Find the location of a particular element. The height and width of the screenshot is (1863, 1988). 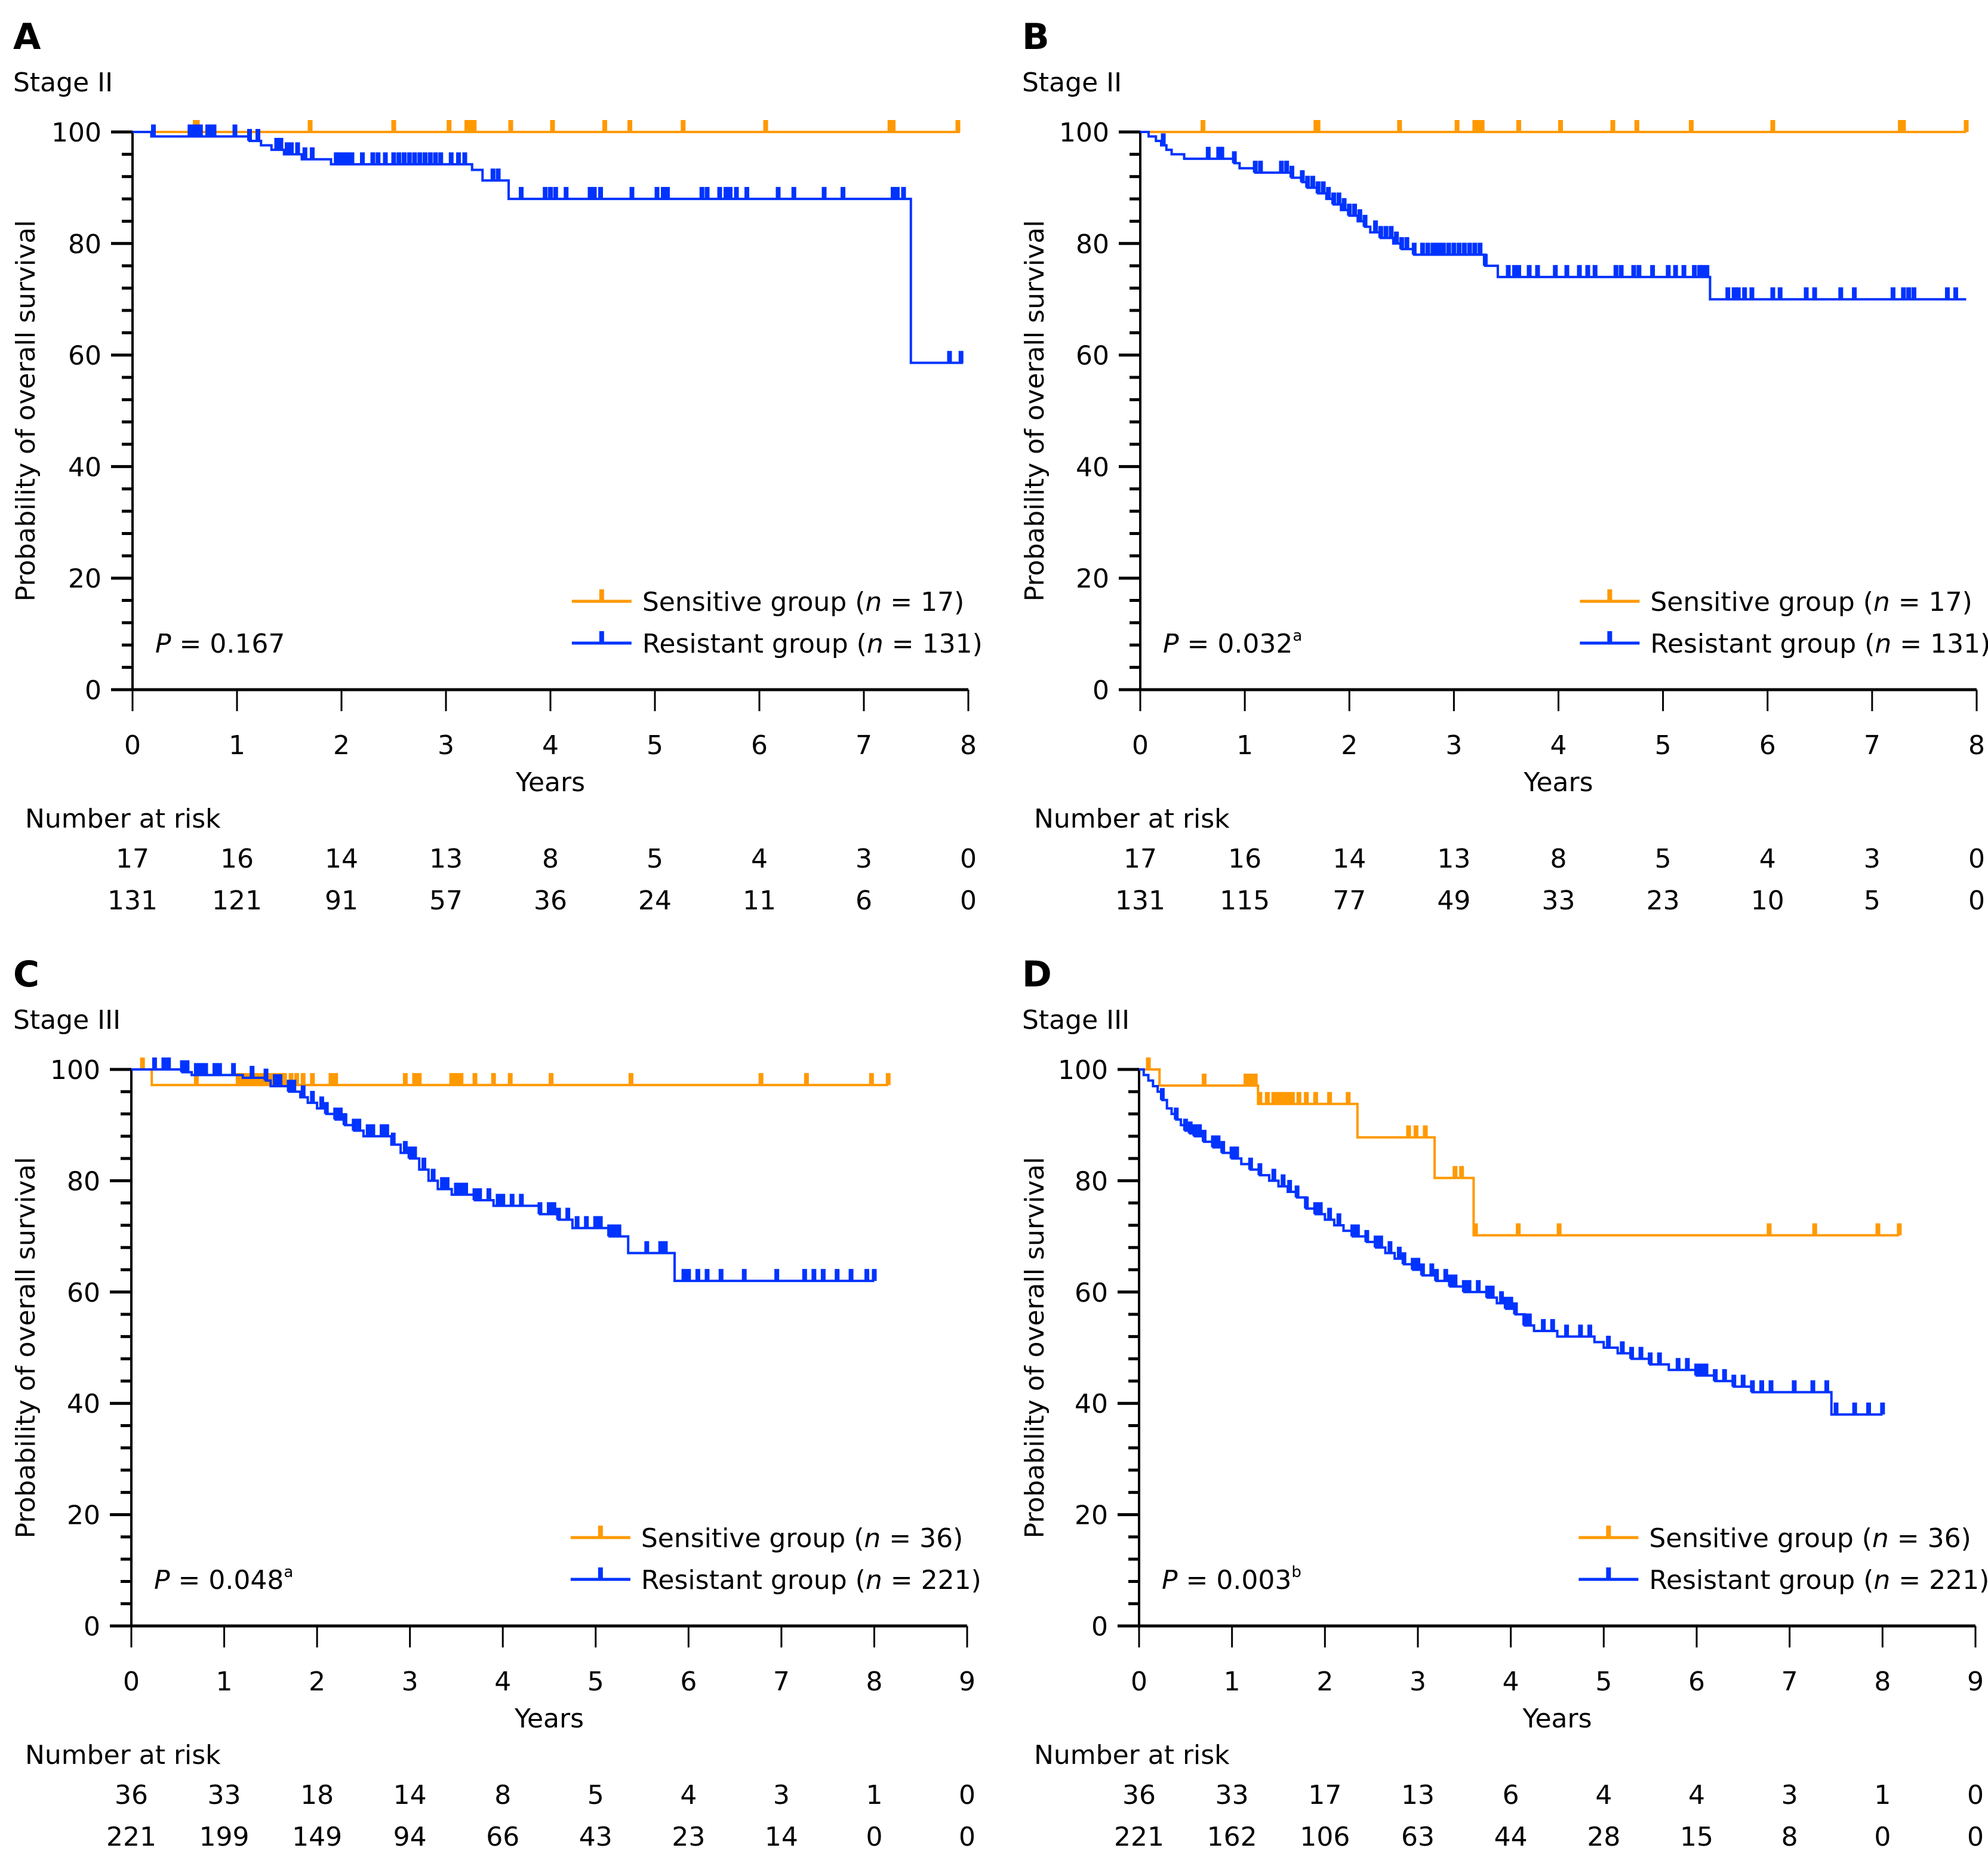

risk-count: 6 is located at coordinates (863, 901).